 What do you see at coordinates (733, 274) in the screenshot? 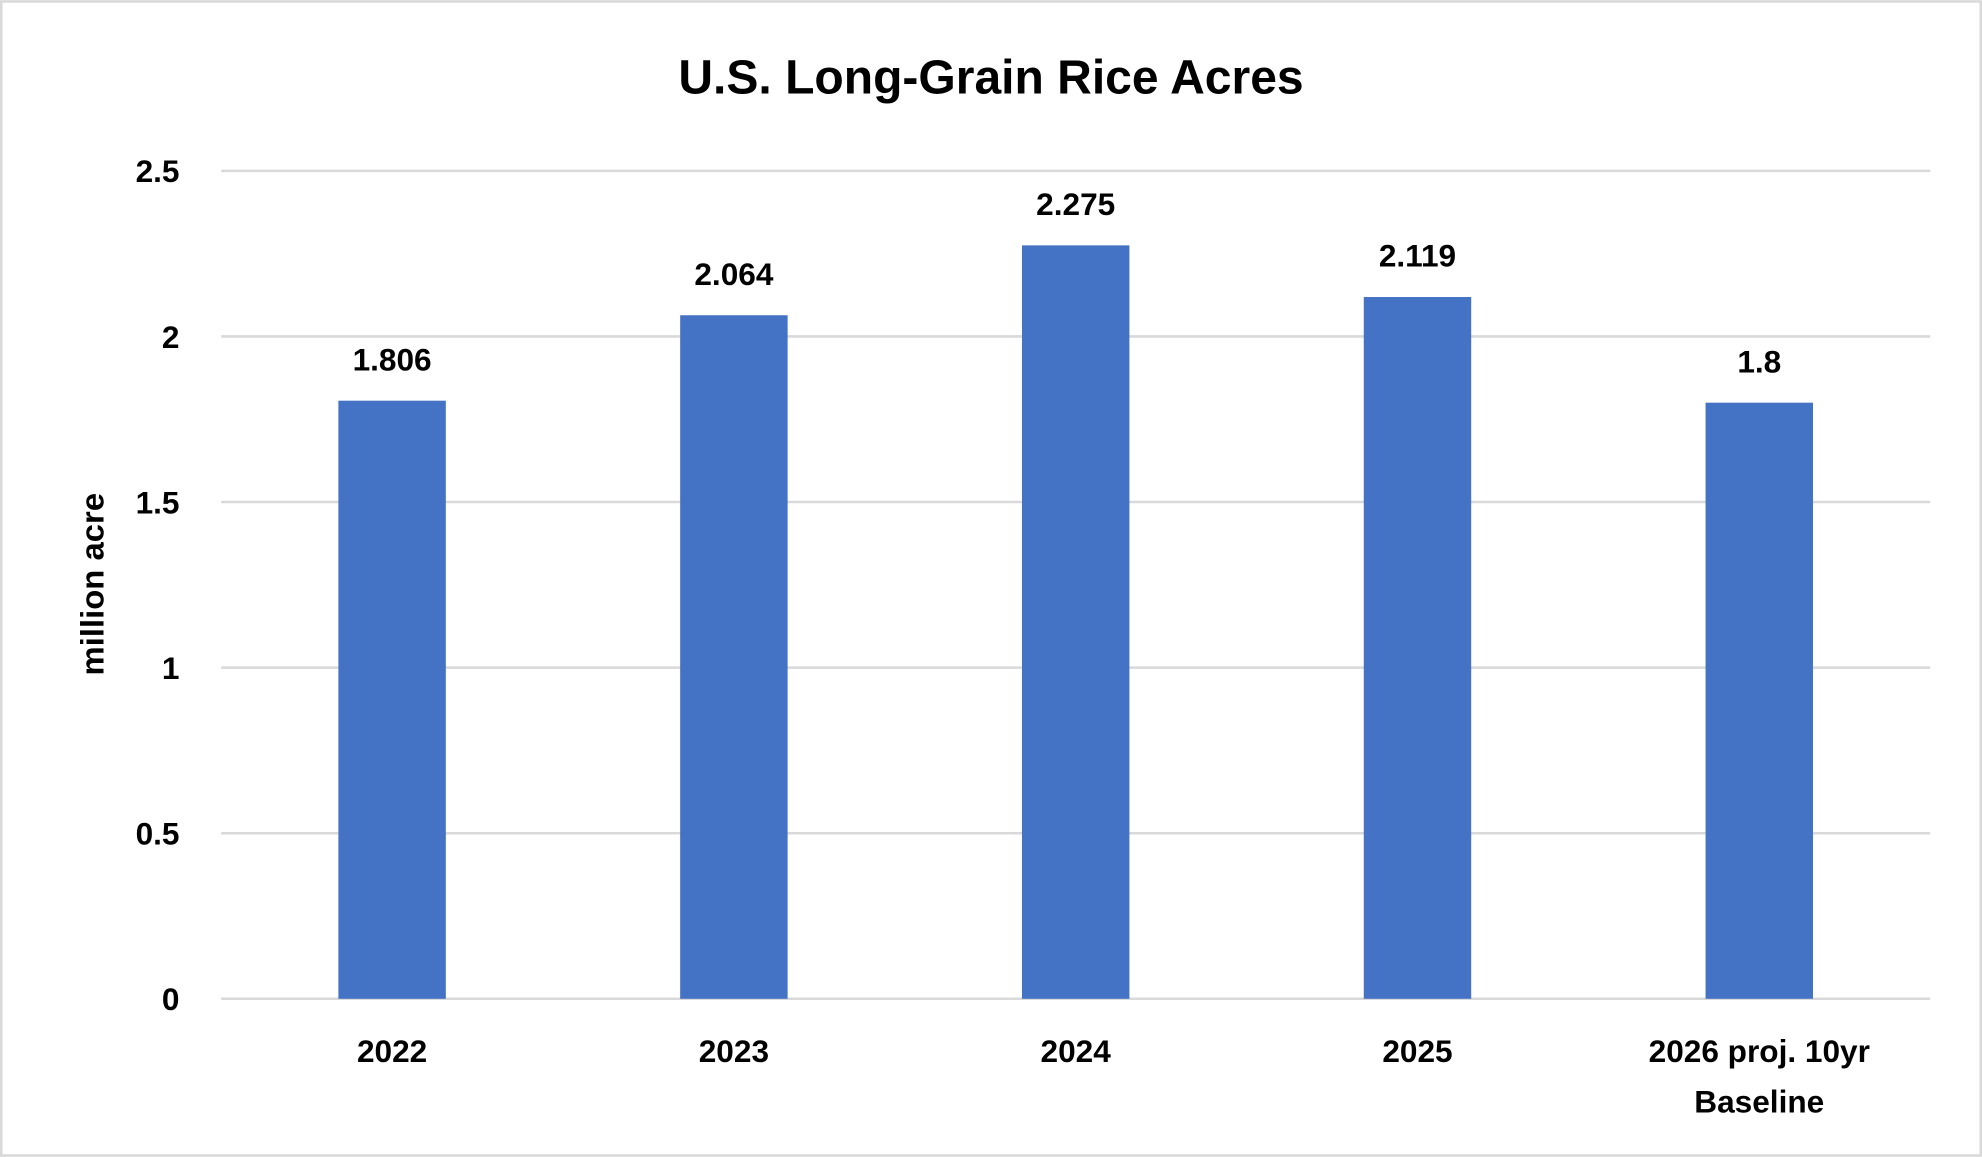
I see `data-label: 2.064` at bounding box center [733, 274].